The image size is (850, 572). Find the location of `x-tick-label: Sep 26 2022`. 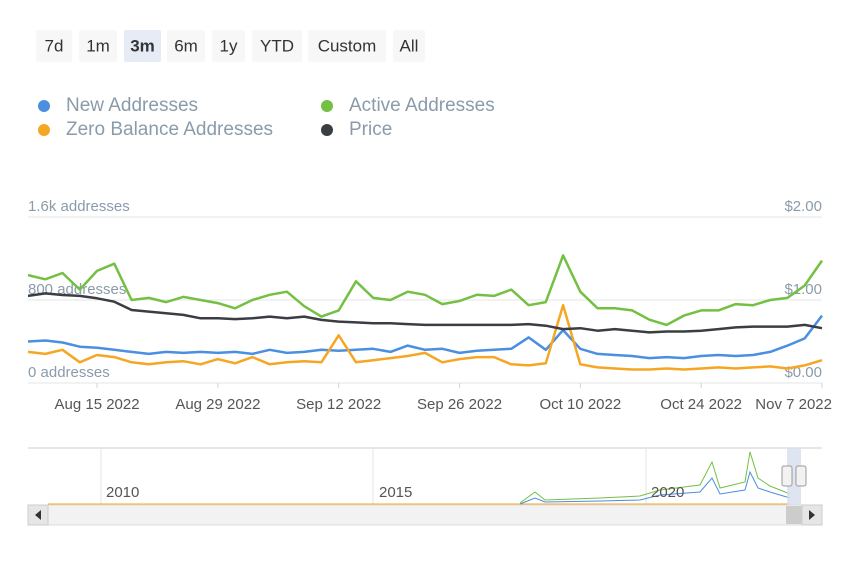

x-tick-label: Sep 26 2022 is located at coordinates (459, 404).